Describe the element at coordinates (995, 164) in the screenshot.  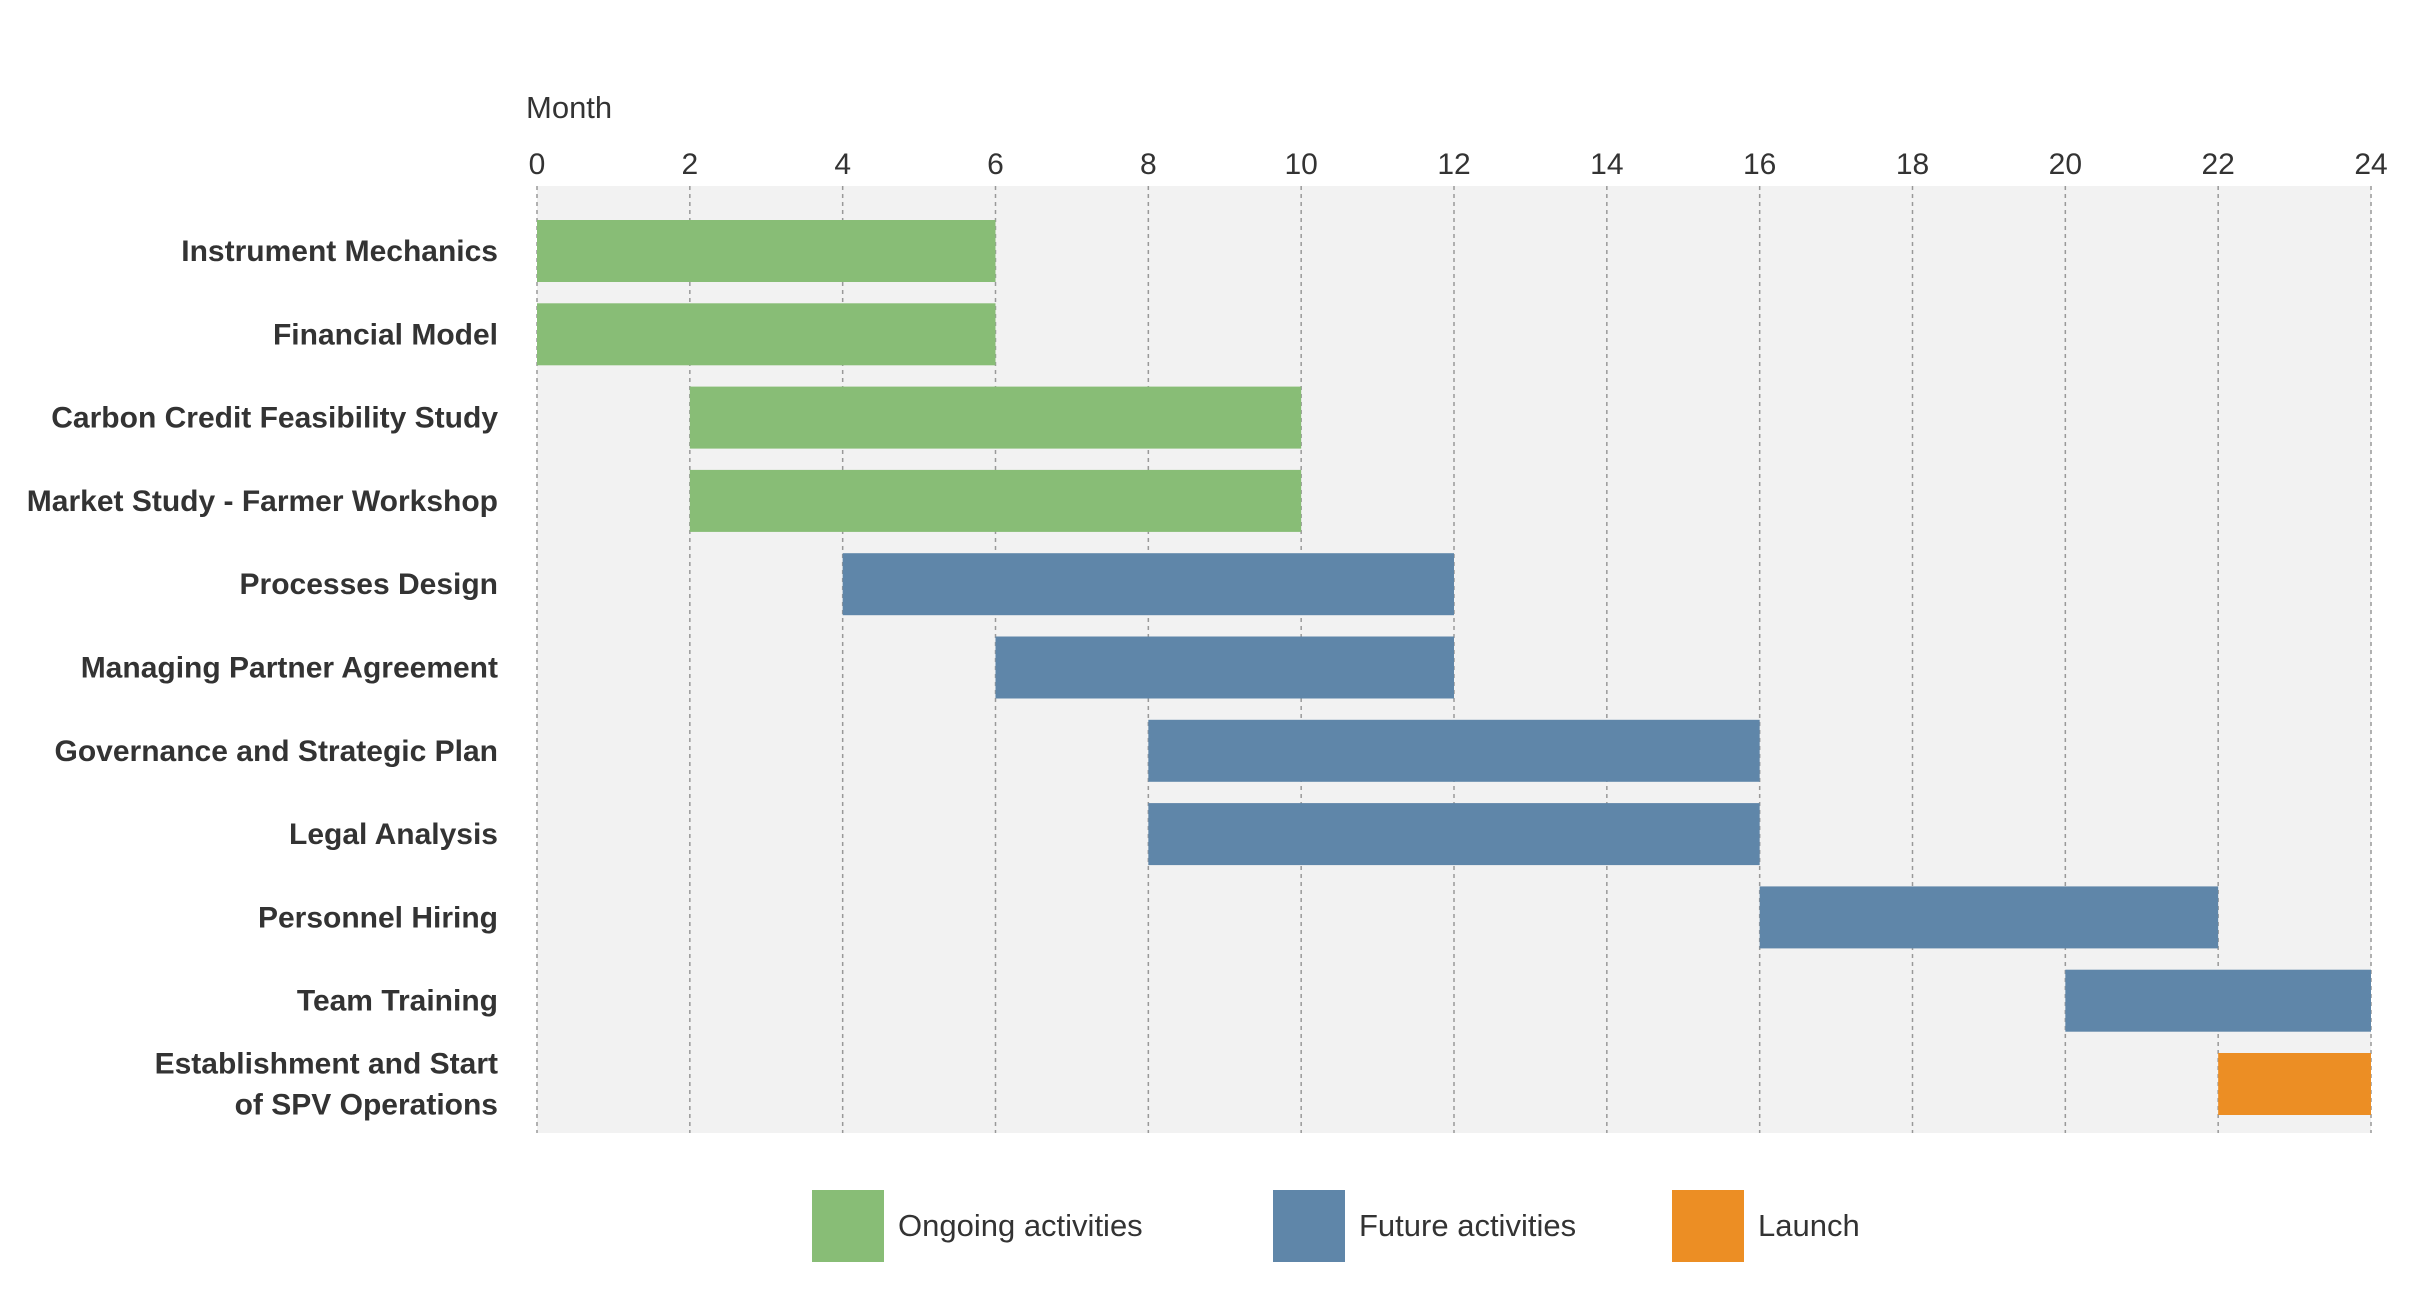
I see `x-tick-label: 6` at that location.